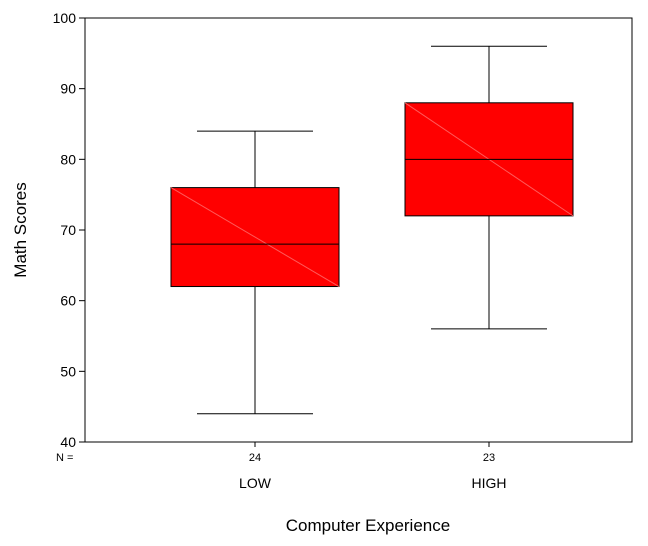 This screenshot has width=648, height=546. Describe the element at coordinates (64, 458) in the screenshot. I see `n-label: N =` at that location.